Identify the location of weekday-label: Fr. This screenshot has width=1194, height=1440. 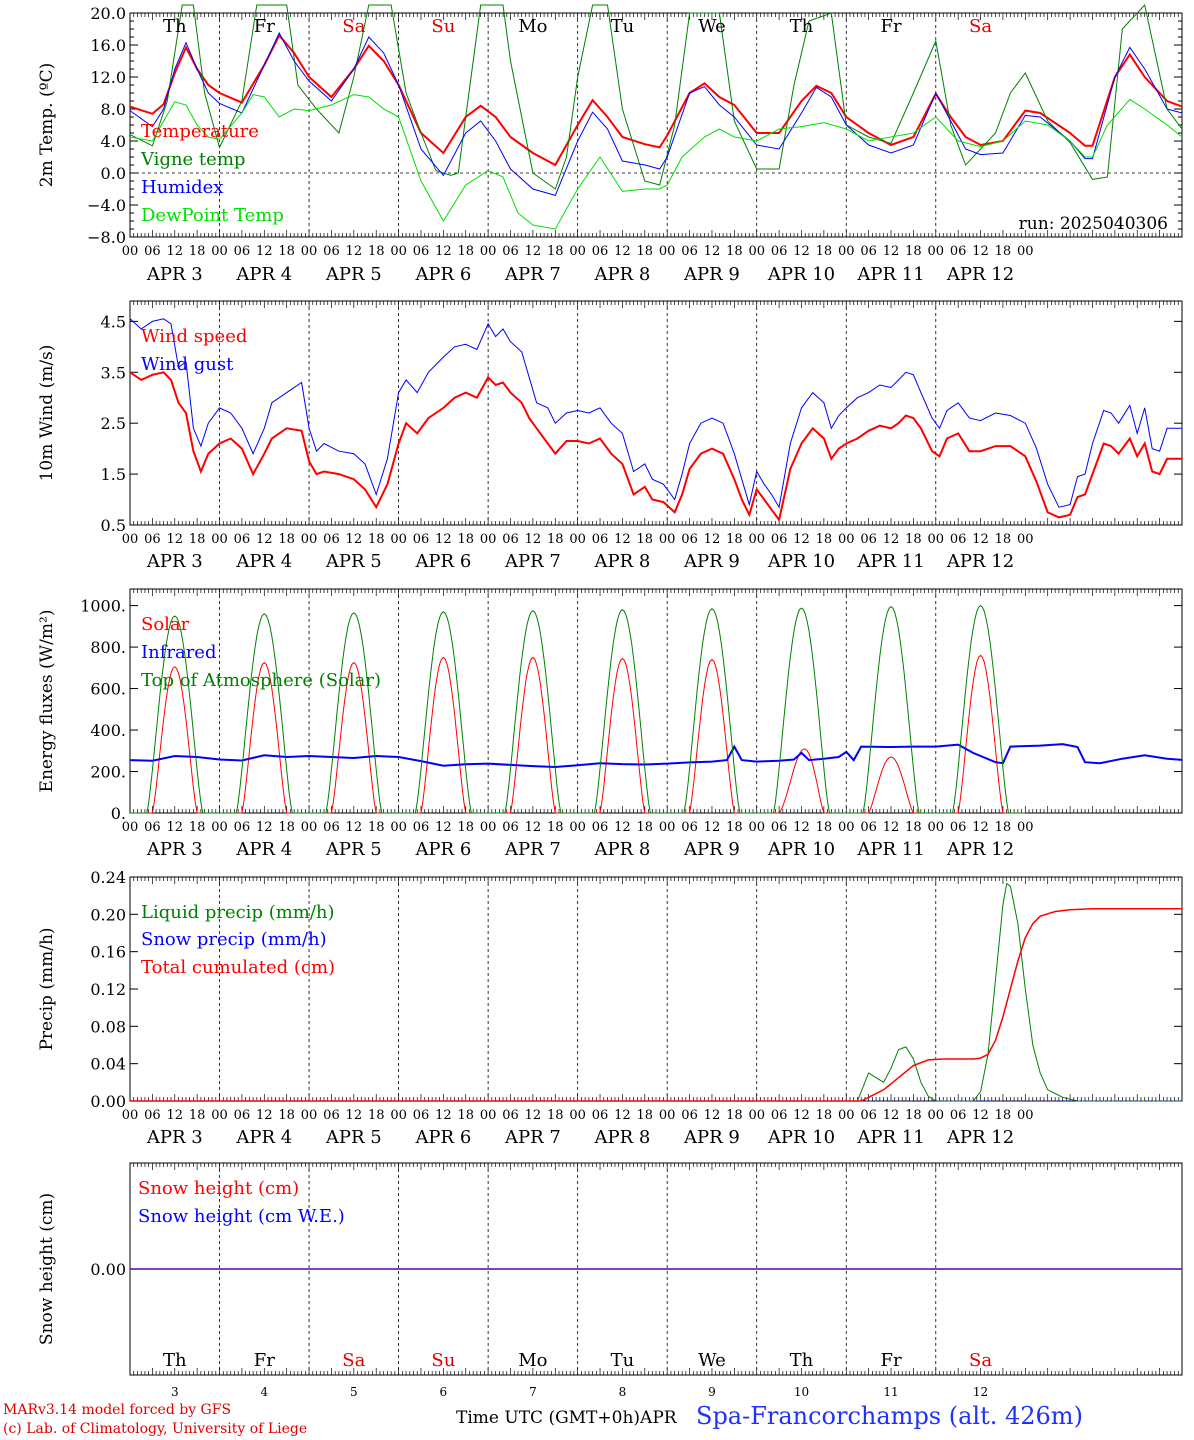
(264, 1360).